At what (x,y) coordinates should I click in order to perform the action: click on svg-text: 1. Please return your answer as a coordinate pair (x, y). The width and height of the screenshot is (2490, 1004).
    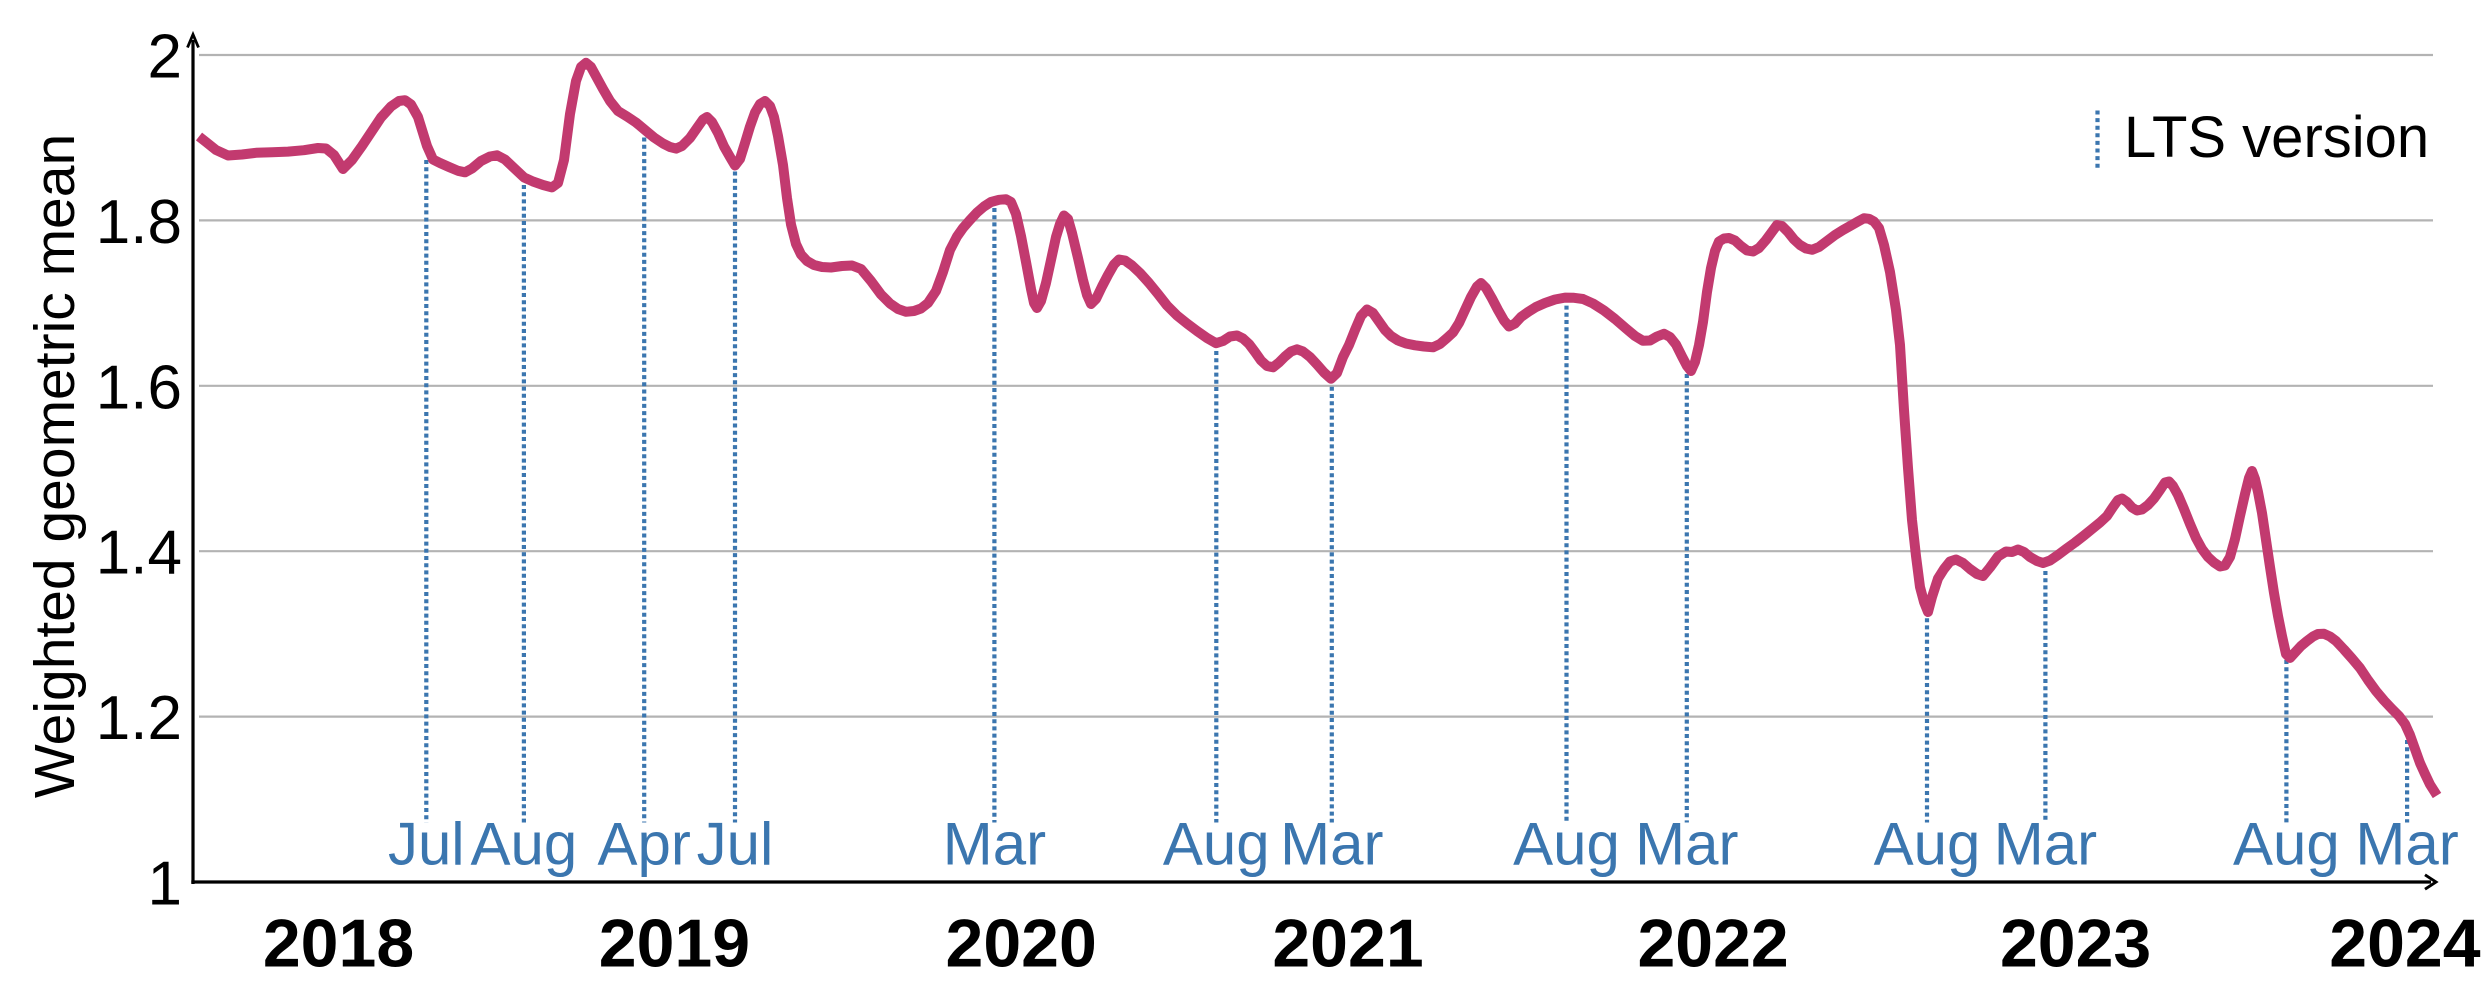
    Looking at the image, I should click on (165, 884).